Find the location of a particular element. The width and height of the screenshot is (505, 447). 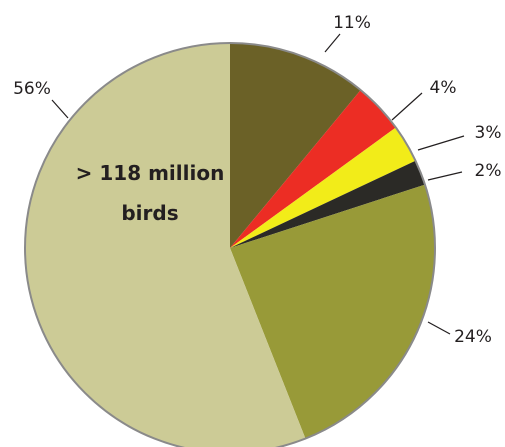

slice-label-11: 11% is located at coordinates (352, 23).